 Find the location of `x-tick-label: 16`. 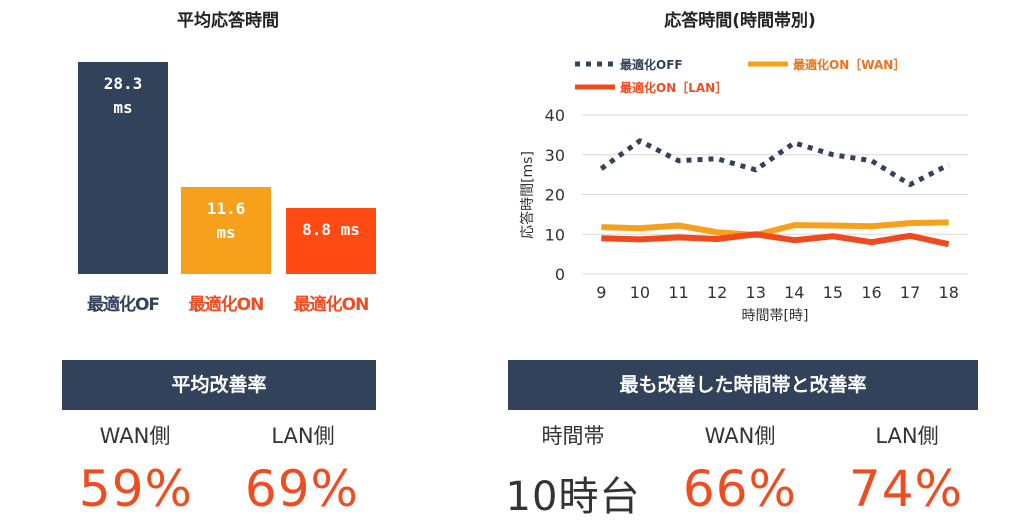

x-tick-label: 16 is located at coordinates (871, 292).